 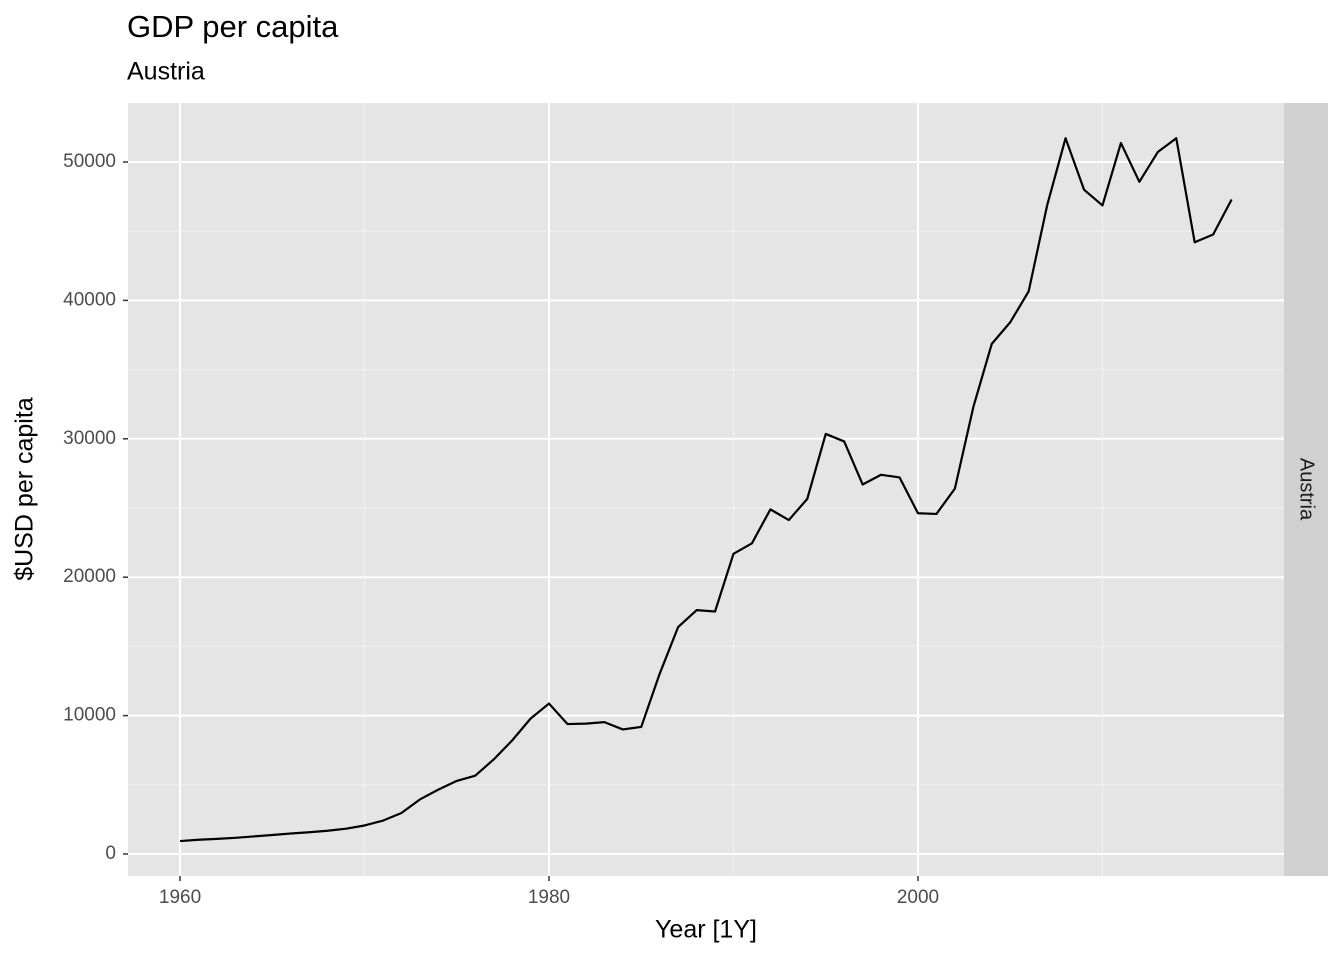 What do you see at coordinates (706, 930) in the screenshot?
I see `x-axis-title: Year [1Y]` at bounding box center [706, 930].